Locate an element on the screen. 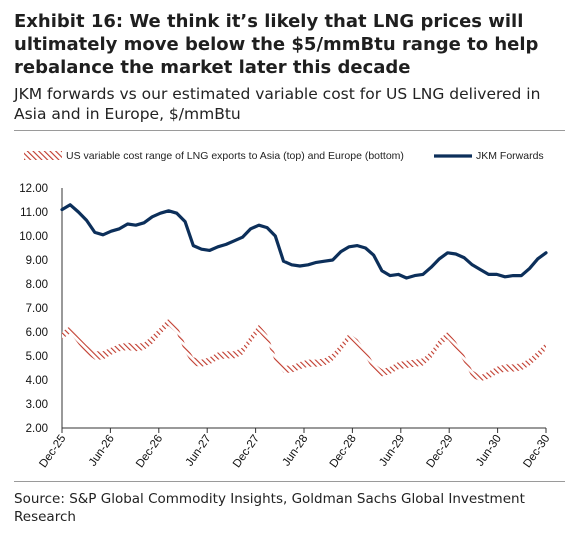  x-tick-label: Jun-29 is located at coordinates (392, 451).